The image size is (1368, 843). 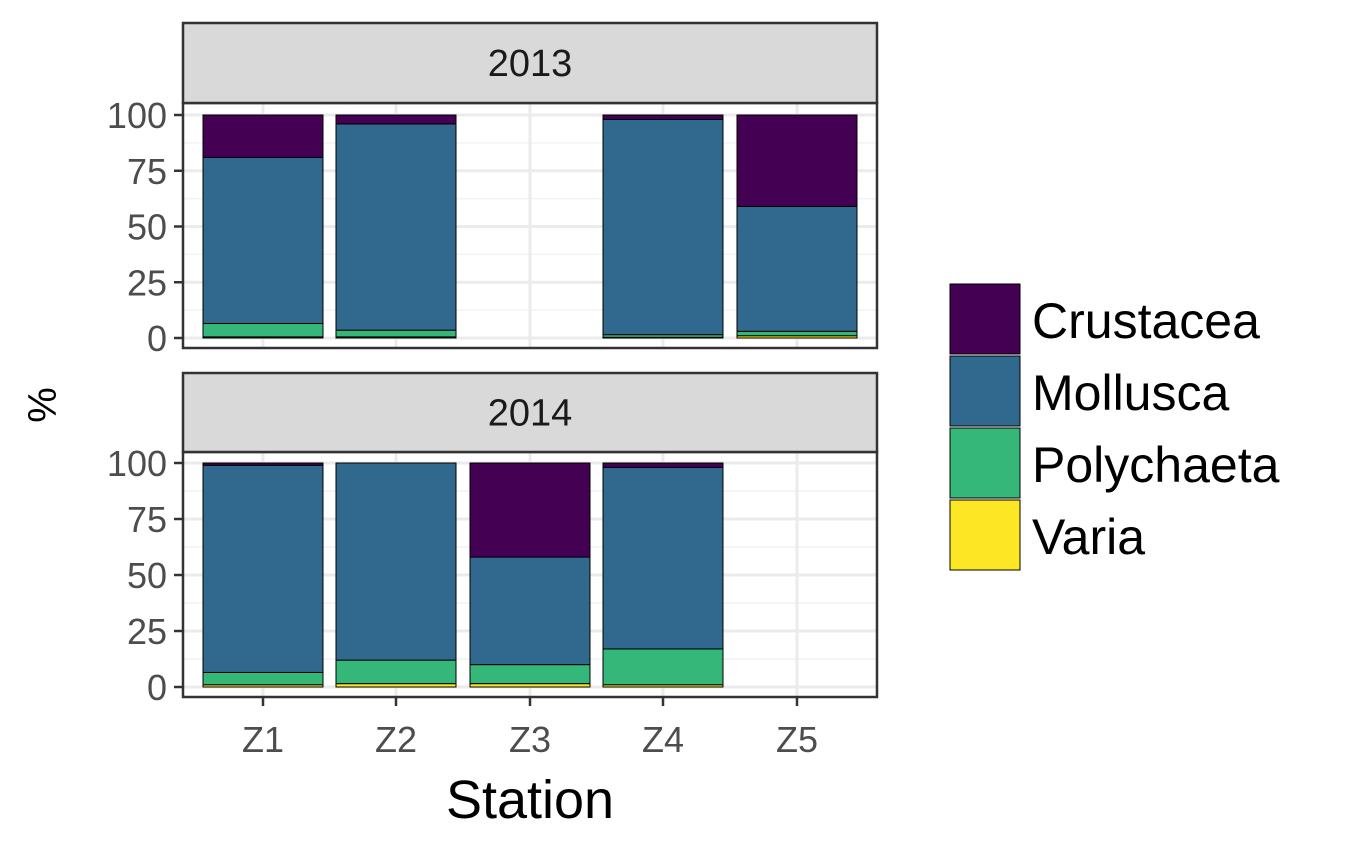 I want to click on legend-key-varia, so click(x=985, y=535).